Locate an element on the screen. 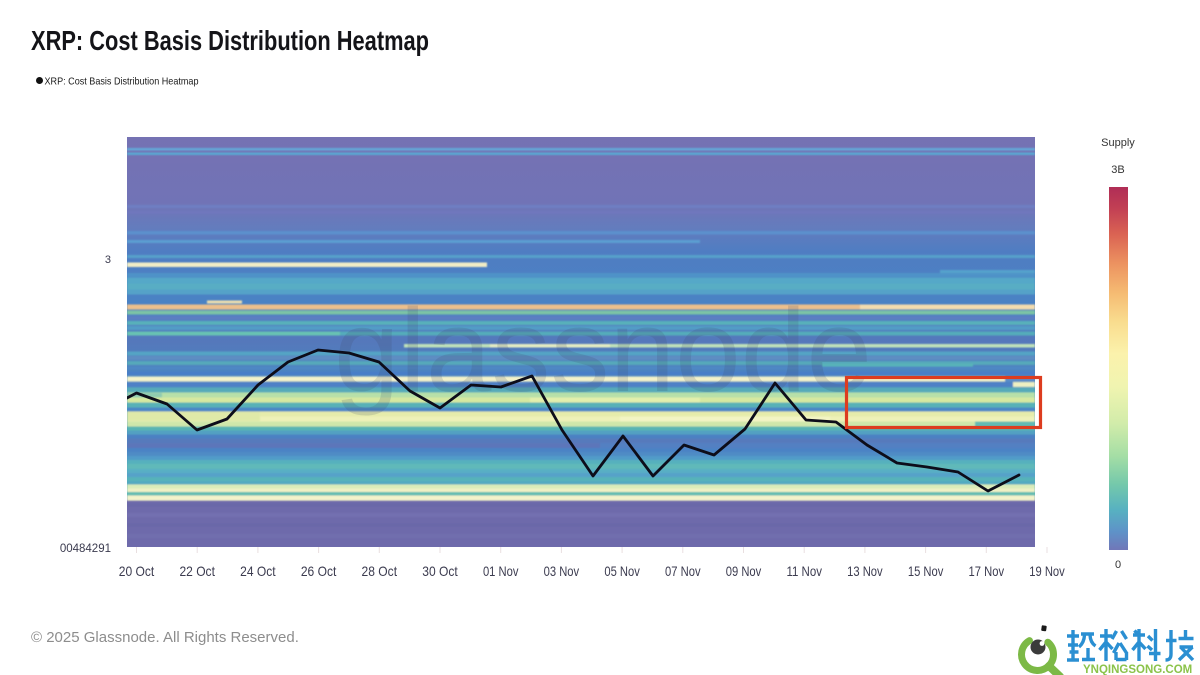  svg-text: 15 Nov is located at coordinates (926, 571).